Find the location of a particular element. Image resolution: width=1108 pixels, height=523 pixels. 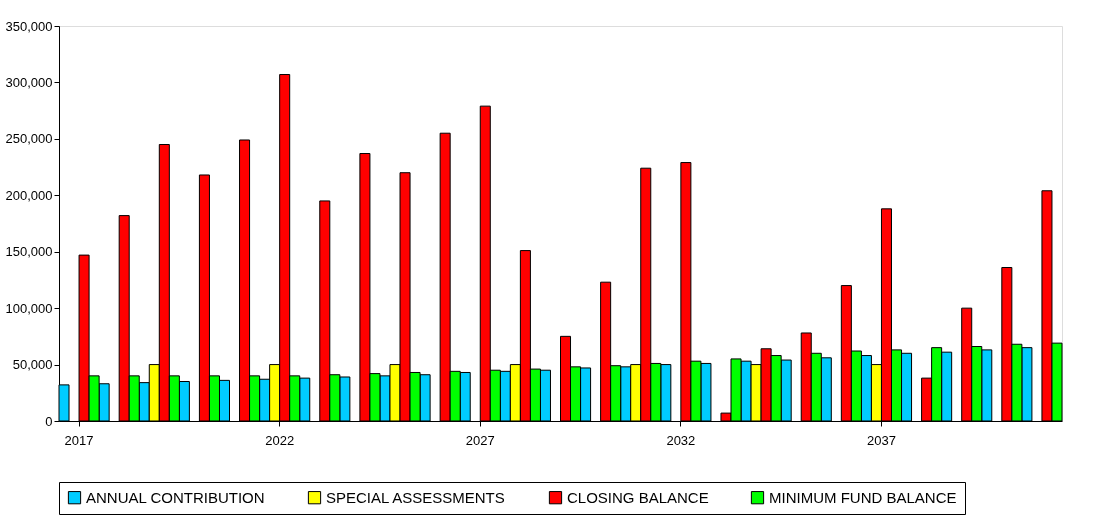

y-tick-label: 300,000 is located at coordinates (29, 82).